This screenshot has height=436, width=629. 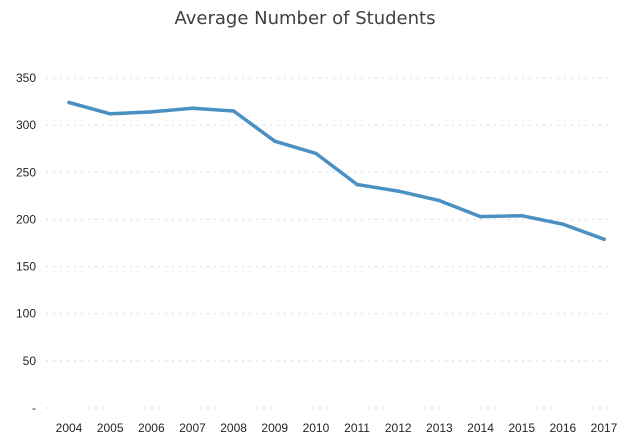 What do you see at coordinates (604, 428) in the screenshot?
I see `x-tick-label: 2017` at bounding box center [604, 428].